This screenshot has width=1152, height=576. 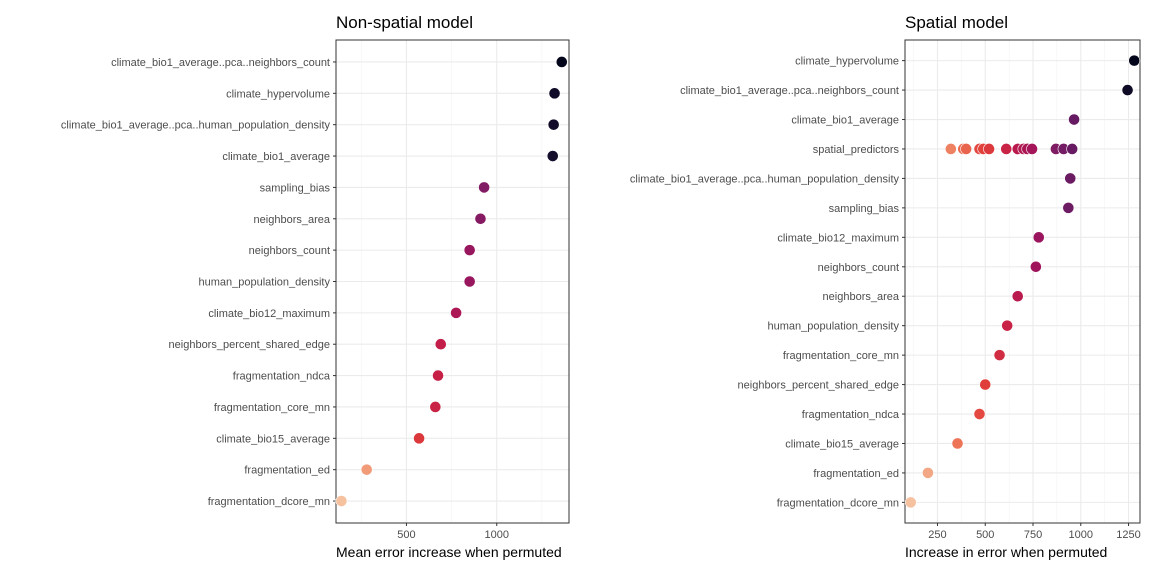 I want to click on y-tick-label: spatial_predictors, so click(x=856, y=150).